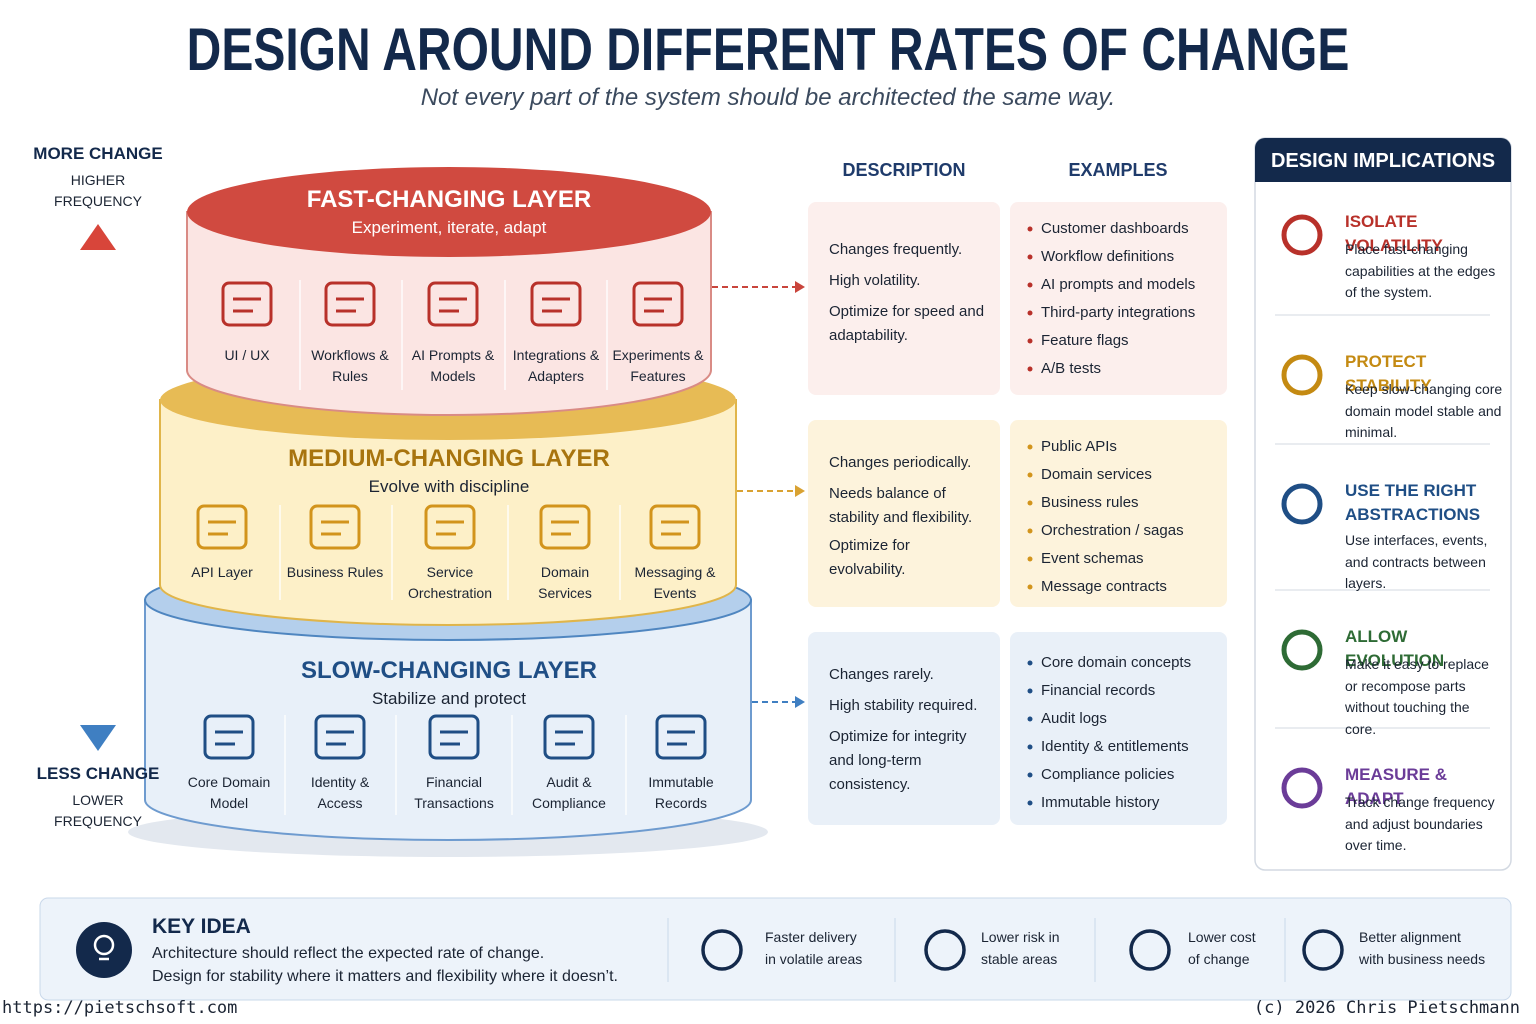  What do you see at coordinates (875, 280) in the screenshot?
I see `description: High volatility.` at bounding box center [875, 280].